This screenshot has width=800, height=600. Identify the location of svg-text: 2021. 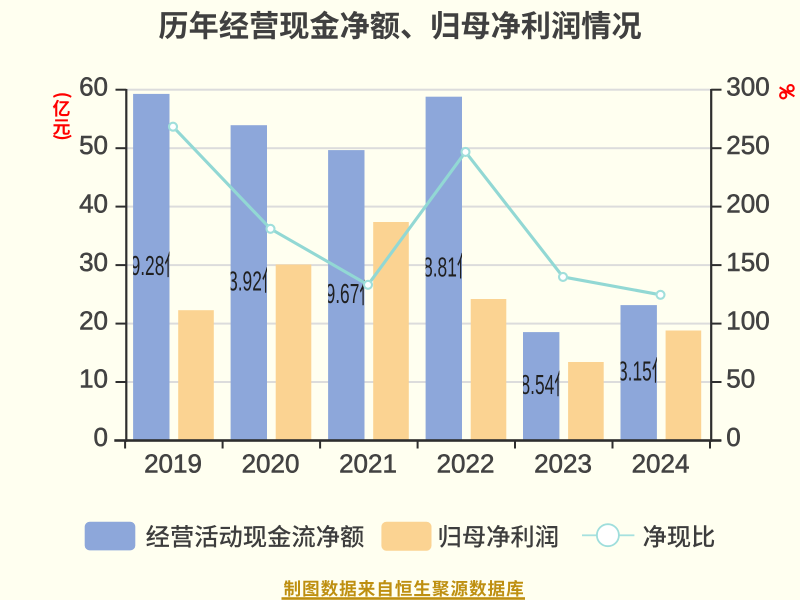
(368, 464).